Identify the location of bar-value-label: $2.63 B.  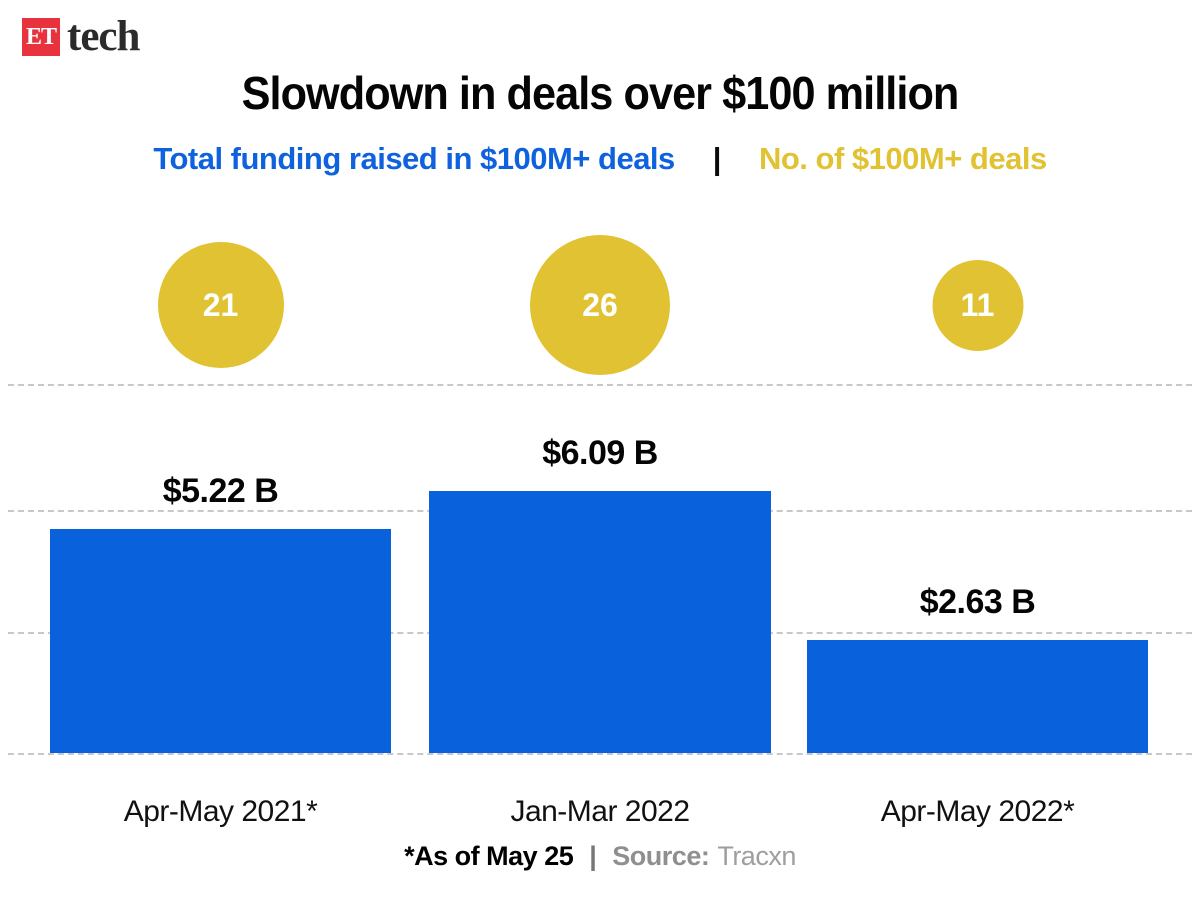
(977, 602).